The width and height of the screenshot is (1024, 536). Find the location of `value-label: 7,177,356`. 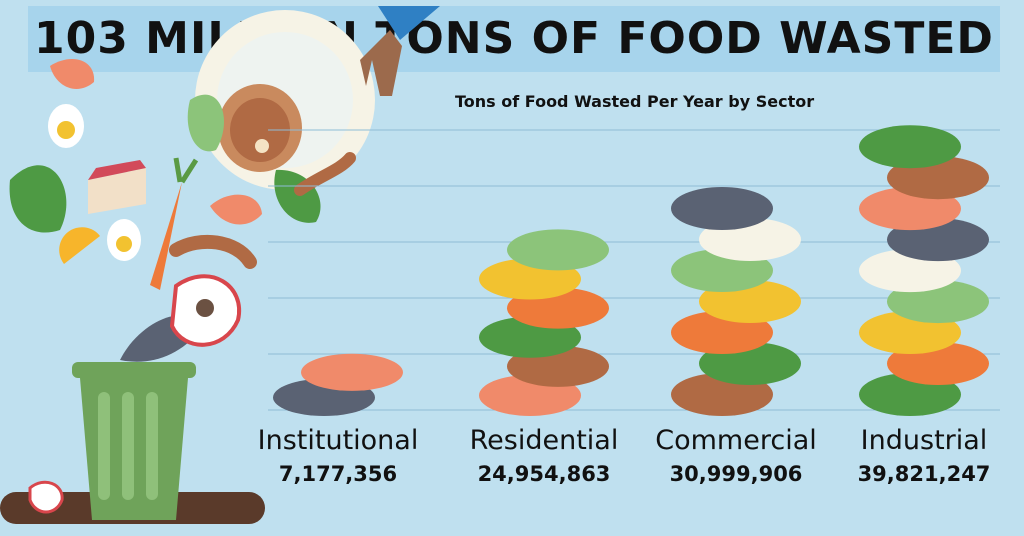

value-label: 7,177,356 is located at coordinates (338, 474).